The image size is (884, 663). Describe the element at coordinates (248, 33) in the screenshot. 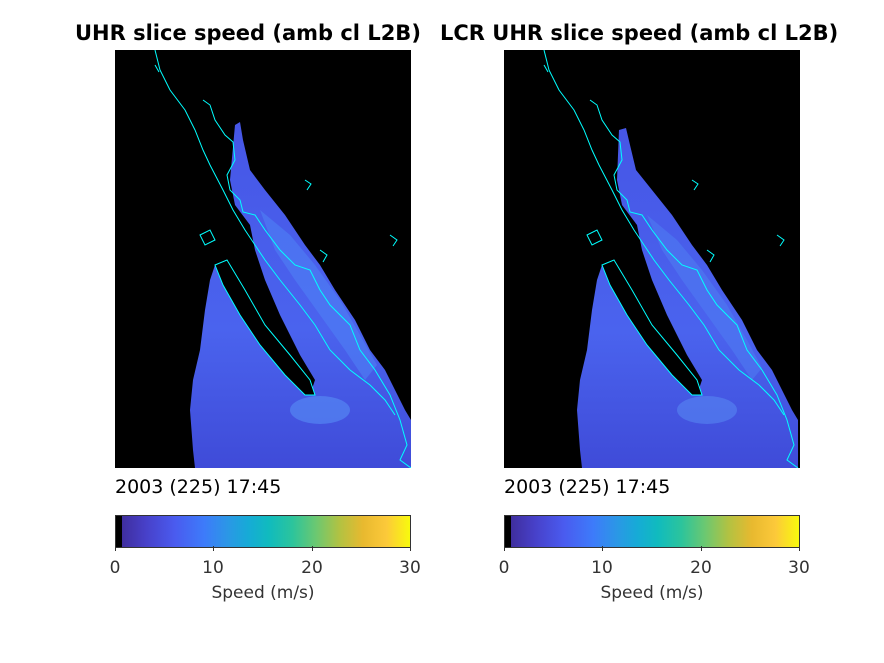

I see `panel-1-title: UHR slice speed (amb cl L2B)` at that location.